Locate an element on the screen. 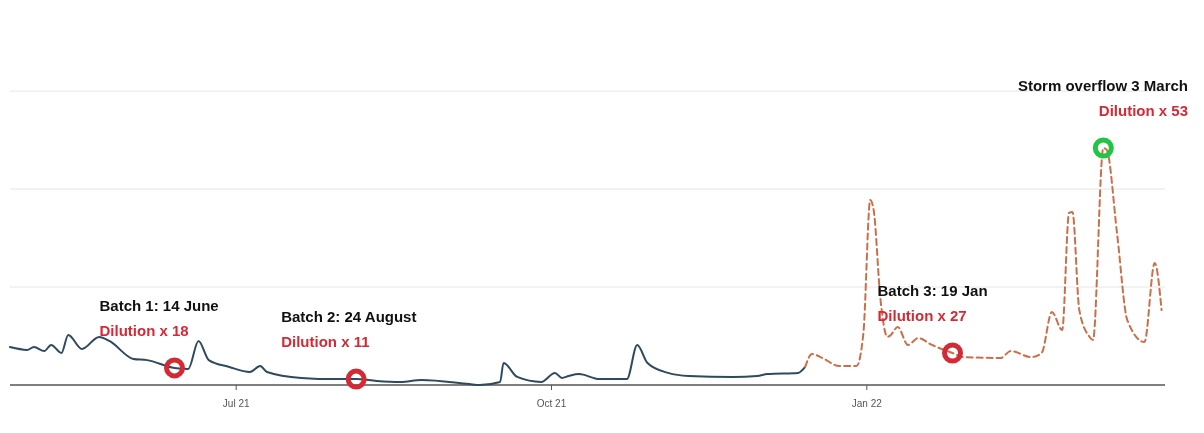 The height and width of the screenshot is (433, 1204). x-tick-label: Oct 21 is located at coordinates (551, 403).